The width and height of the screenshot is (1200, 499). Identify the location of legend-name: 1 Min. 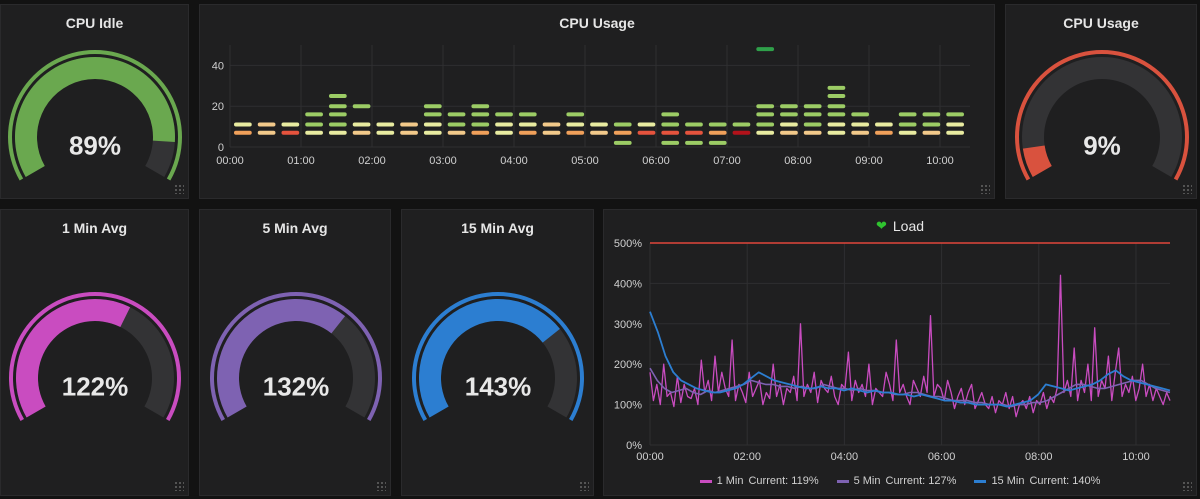
(730, 481).